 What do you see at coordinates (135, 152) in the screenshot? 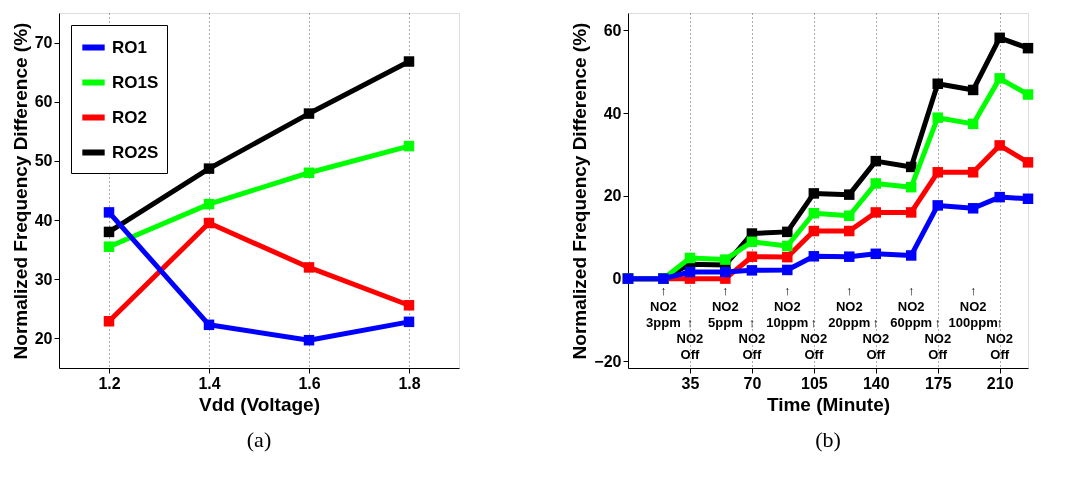
I see `legend-label: RO2S` at bounding box center [135, 152].